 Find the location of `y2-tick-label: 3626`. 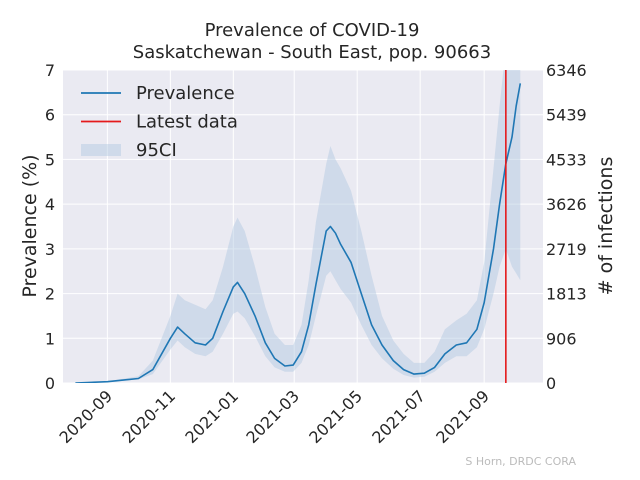

y2-tick-label: 3626 is located at coordinates (566, 204).